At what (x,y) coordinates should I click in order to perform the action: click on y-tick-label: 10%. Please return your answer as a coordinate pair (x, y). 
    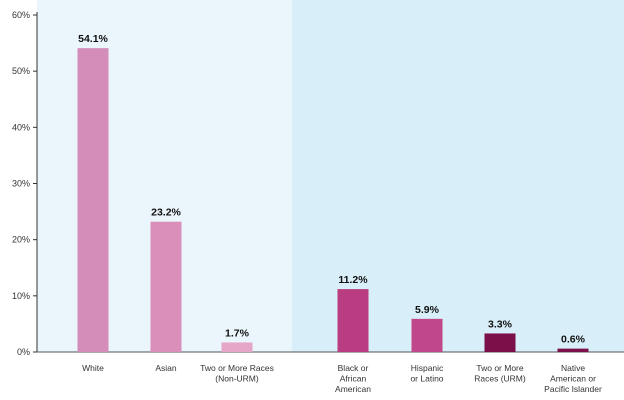
    Looking at the image, I should click on (21, 296).